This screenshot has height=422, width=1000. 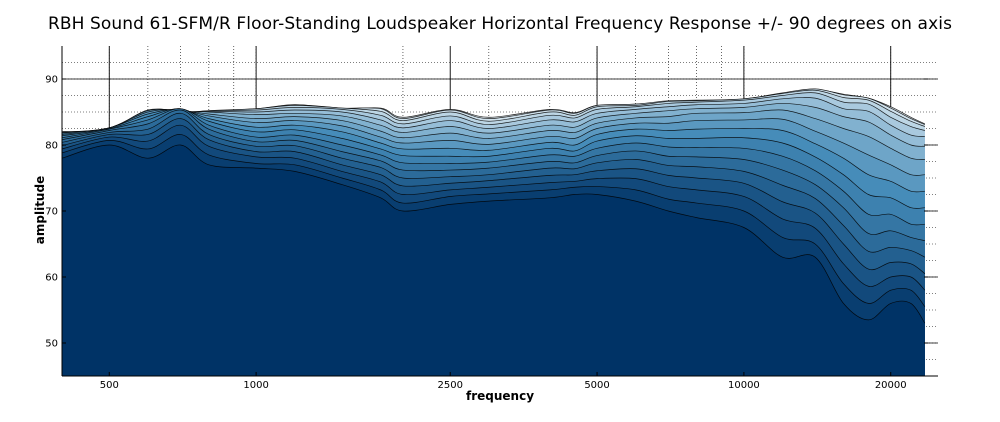 I want to click on y-axis-label: amplitude, so click(x=40, y=210).